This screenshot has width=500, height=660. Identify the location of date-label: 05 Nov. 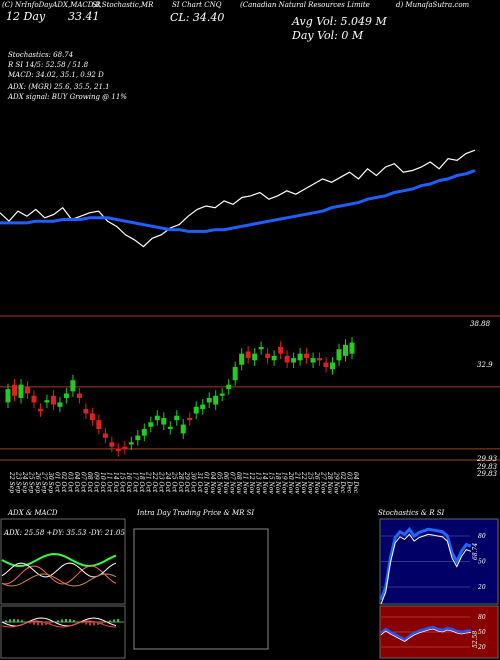
(219, 483).